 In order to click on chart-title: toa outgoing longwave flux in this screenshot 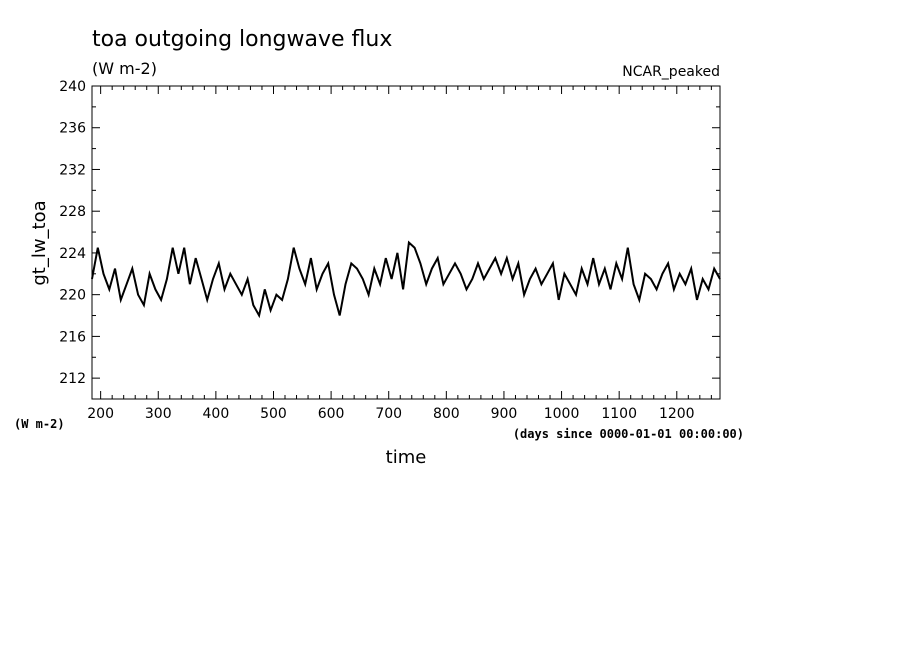, I will do `click(242, 39)`.